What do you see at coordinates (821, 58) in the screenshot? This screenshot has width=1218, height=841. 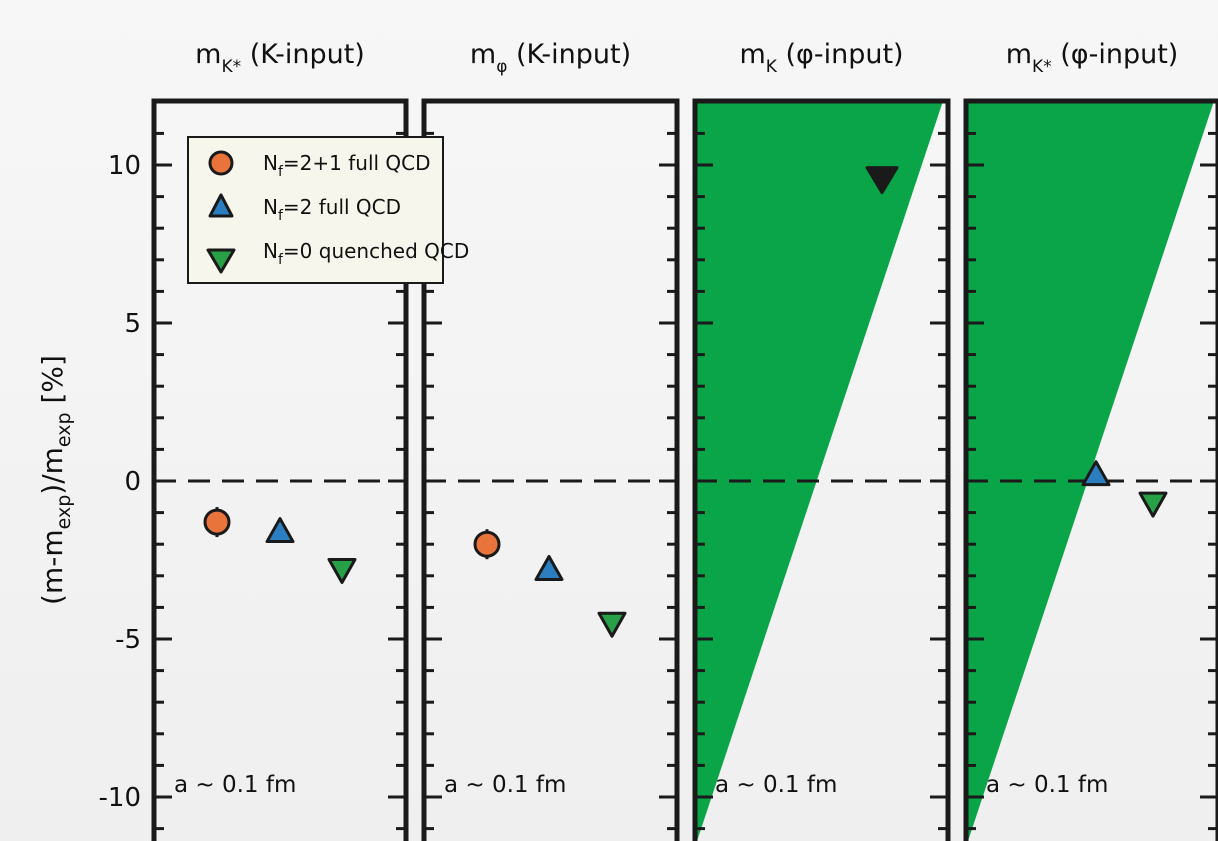 I see `panel-title: mK (φ-input)` at bounding box center [821, 58].